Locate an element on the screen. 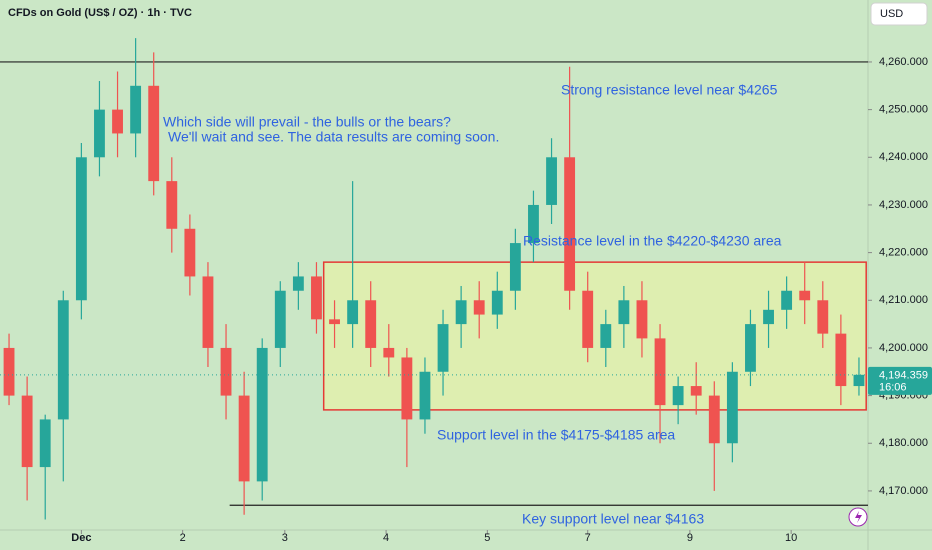 Image resolution: width=932 pixels, height=550 pixels. x-tick-label: 5 is located at coordinates (487, 538).